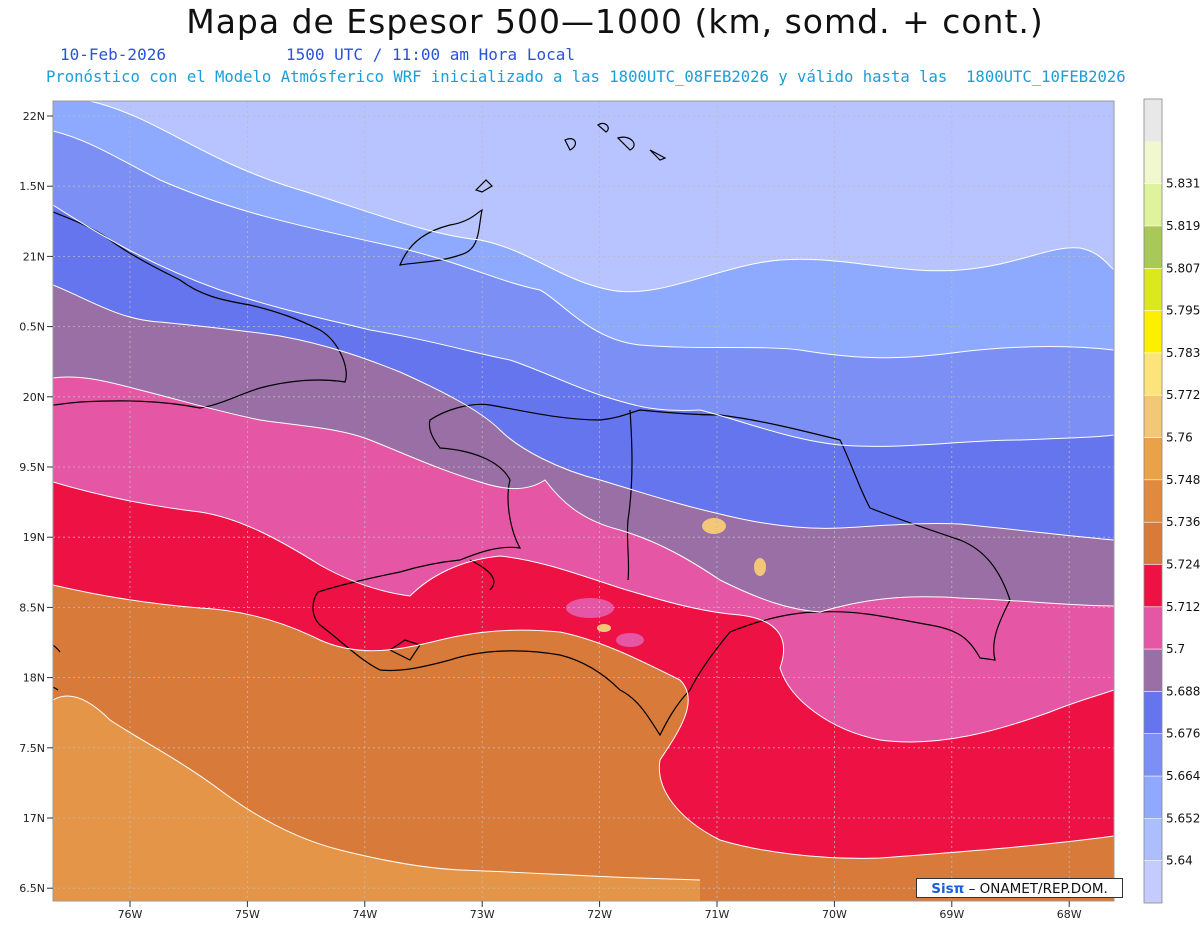 The height and width of the screenshot is (927, 1200). I want to click on colorbar-label: 5.795, so click(1183, 311).